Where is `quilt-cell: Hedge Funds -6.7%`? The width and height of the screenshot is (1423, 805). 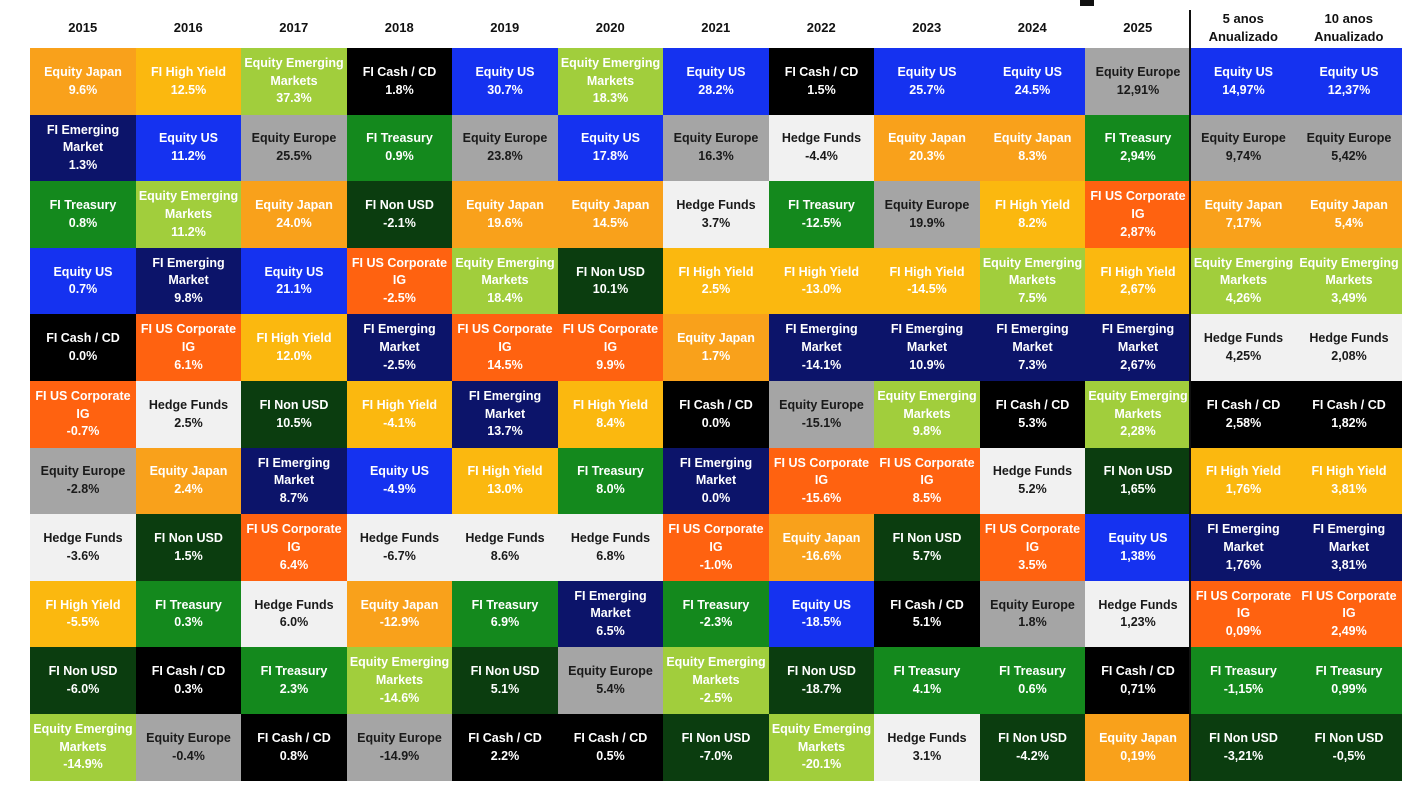
quilt-cell: Hedge Funds -6.7% is located at coordinates (399, 548).